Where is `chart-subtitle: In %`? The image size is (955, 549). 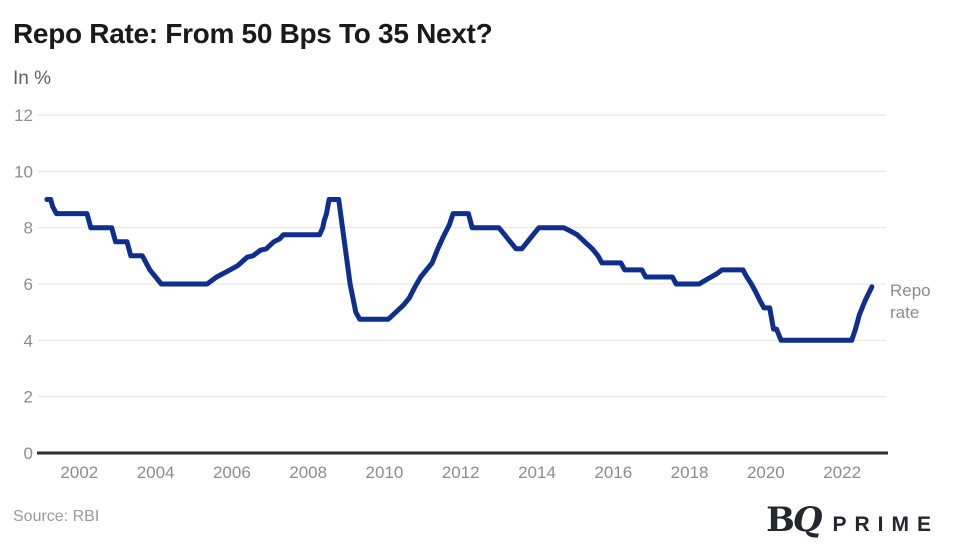 chart-subtitle: In % is located at coordinates (32, 78).